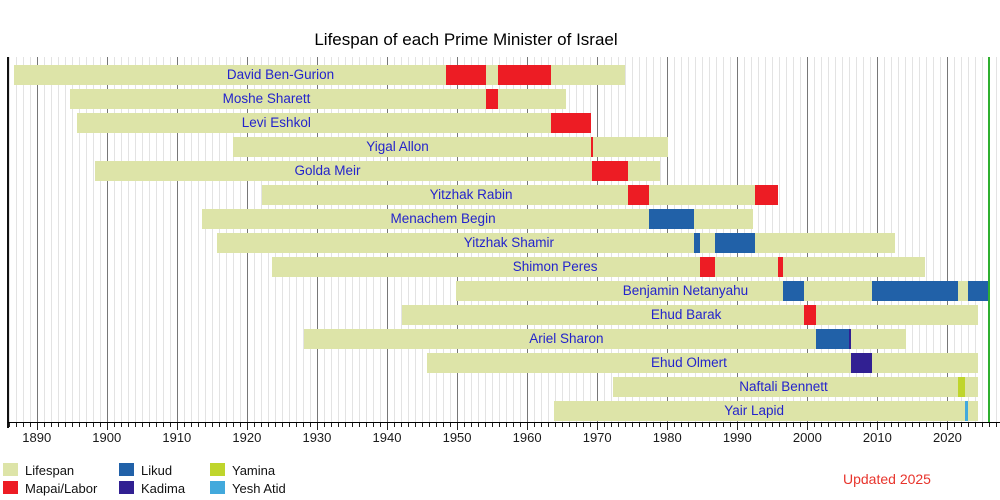  Describe the element at coordinates (685, 290) in the screenshot. I see `pm-name-label: Benjamin Netanyahu` at that location.